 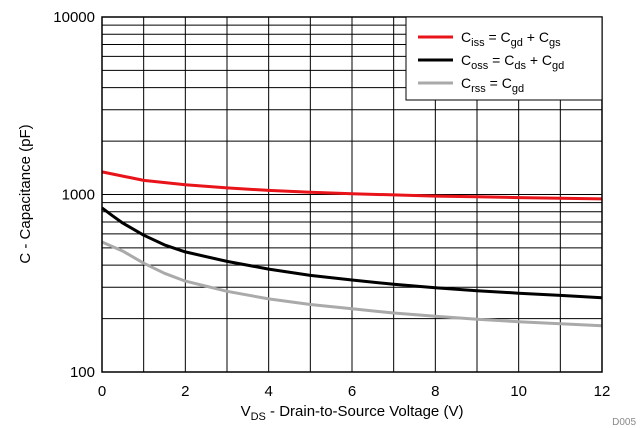 What do you see at coordinates (185, 391) in the screenshot?
I see `x-tick-label: 2` at bounding box center [185, 391].